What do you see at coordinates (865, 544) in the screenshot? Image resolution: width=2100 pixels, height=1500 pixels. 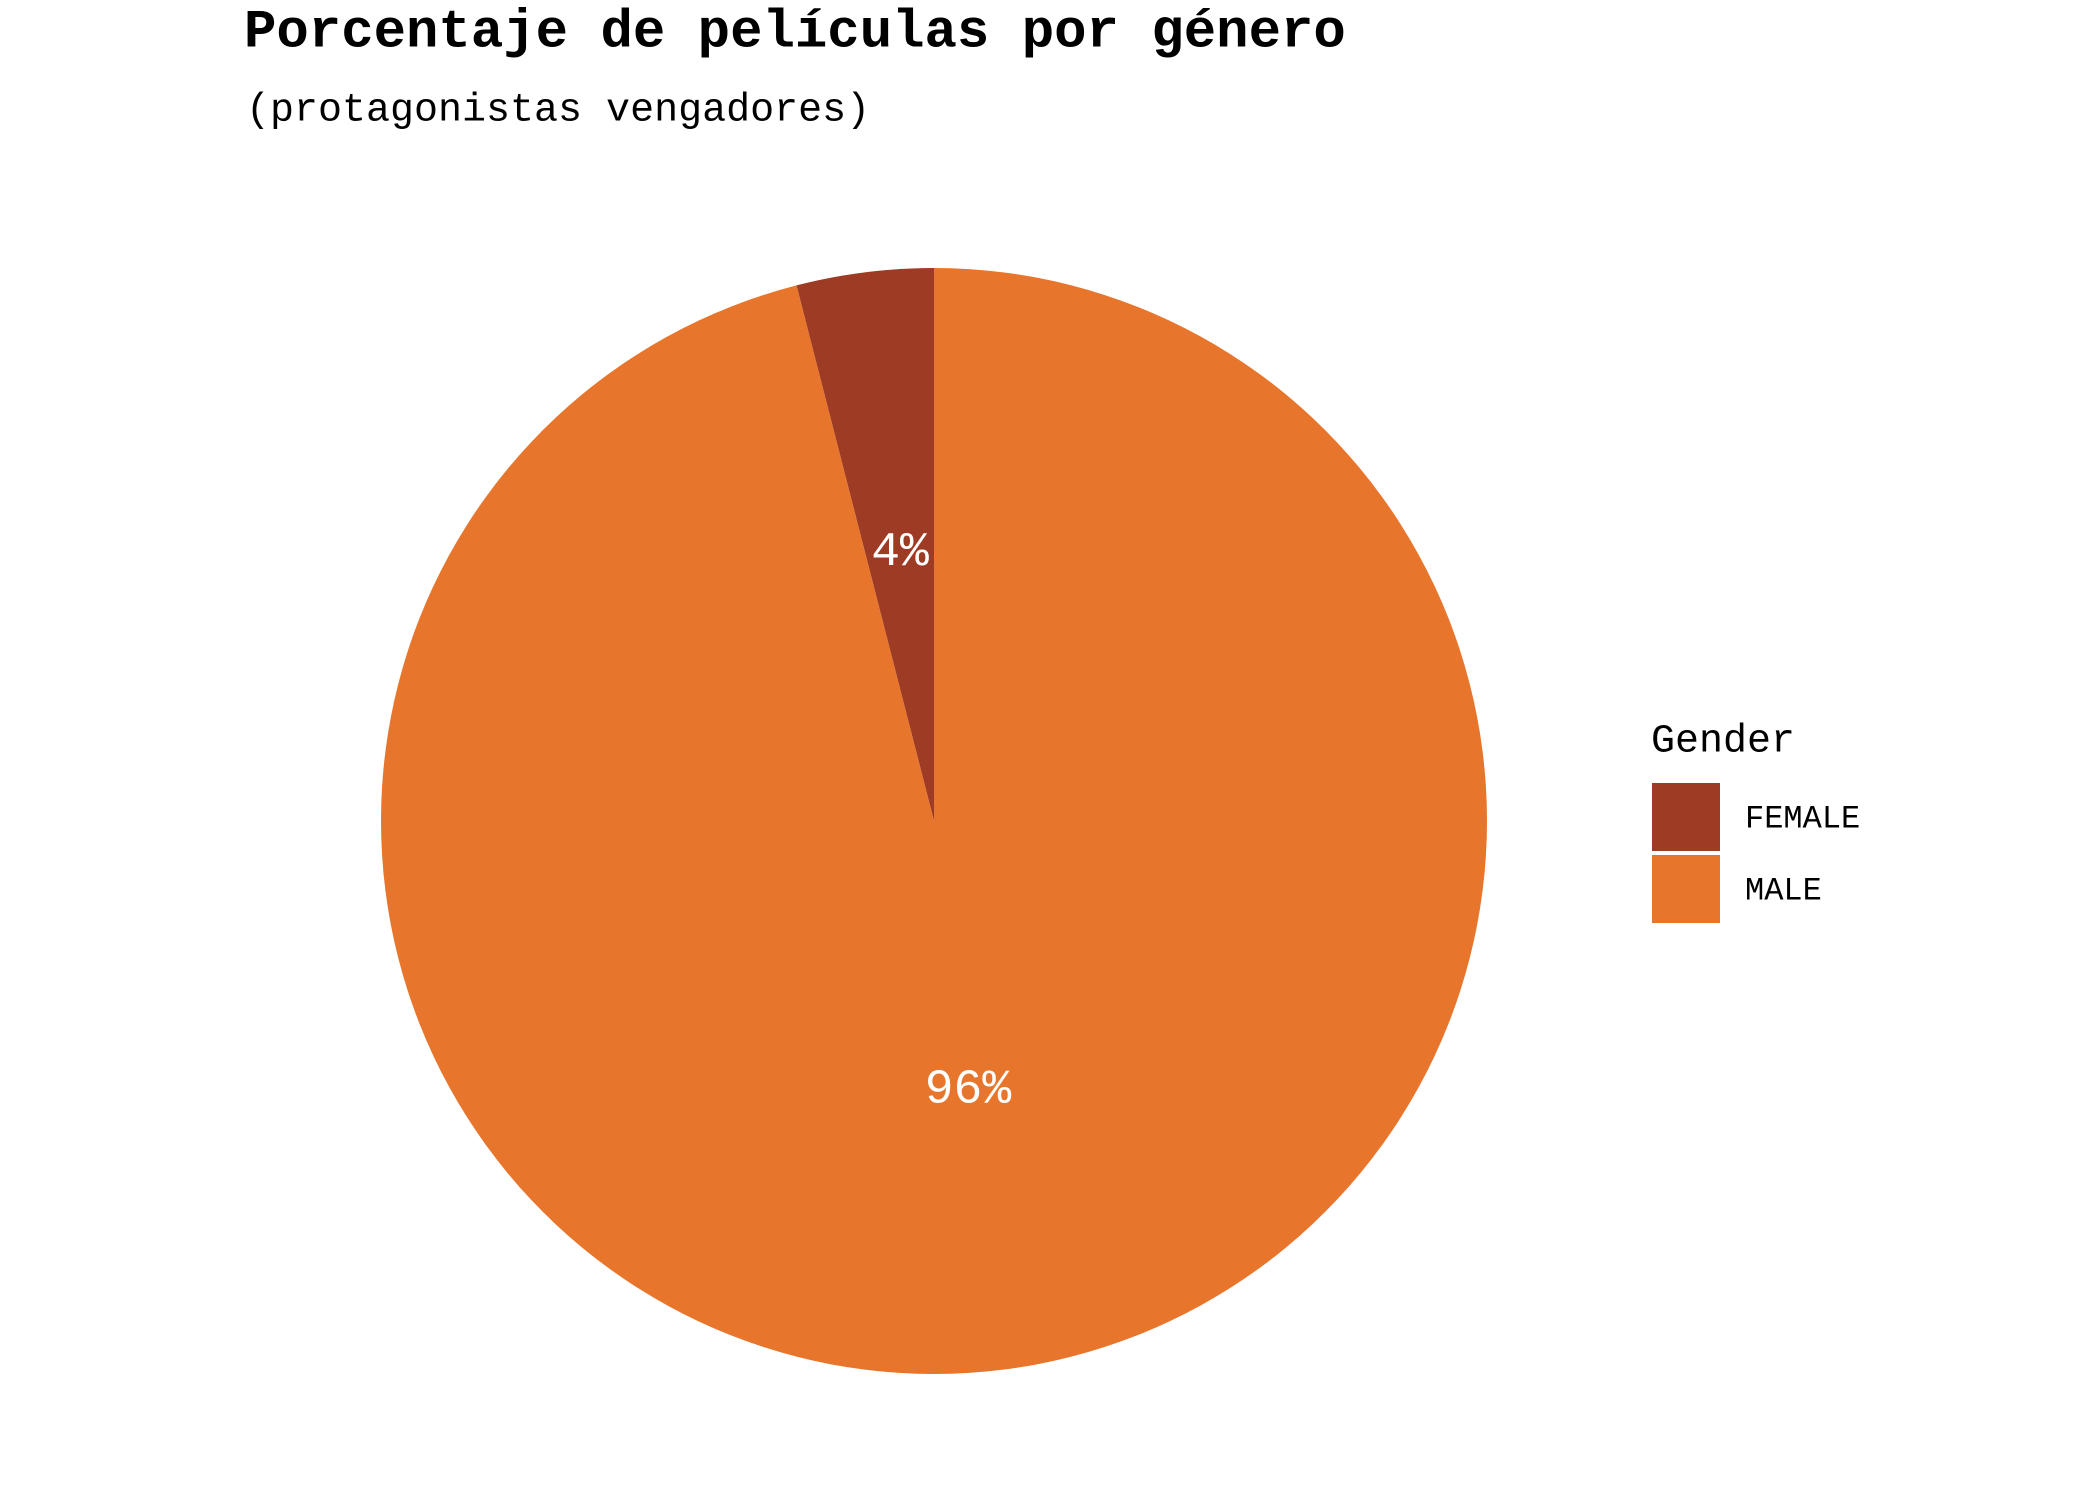 I see `pie-slice` at bounding box center [865, 544].